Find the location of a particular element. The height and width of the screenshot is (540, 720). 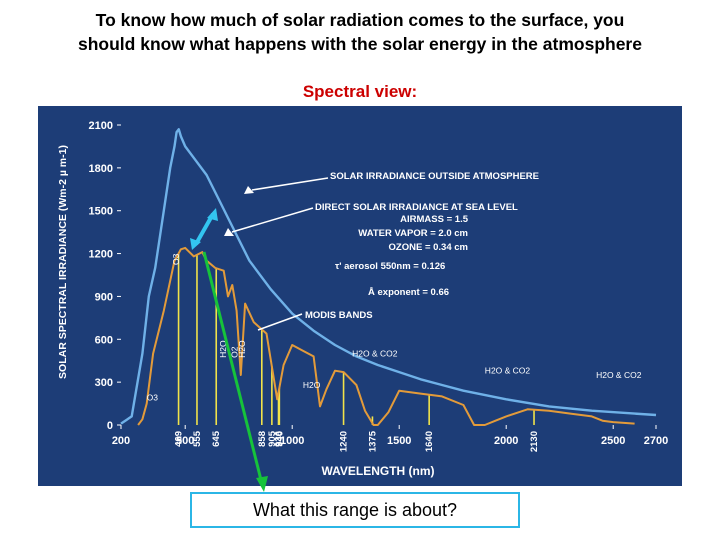

pointer-sea-level-head is located at coordinates (229, 232).